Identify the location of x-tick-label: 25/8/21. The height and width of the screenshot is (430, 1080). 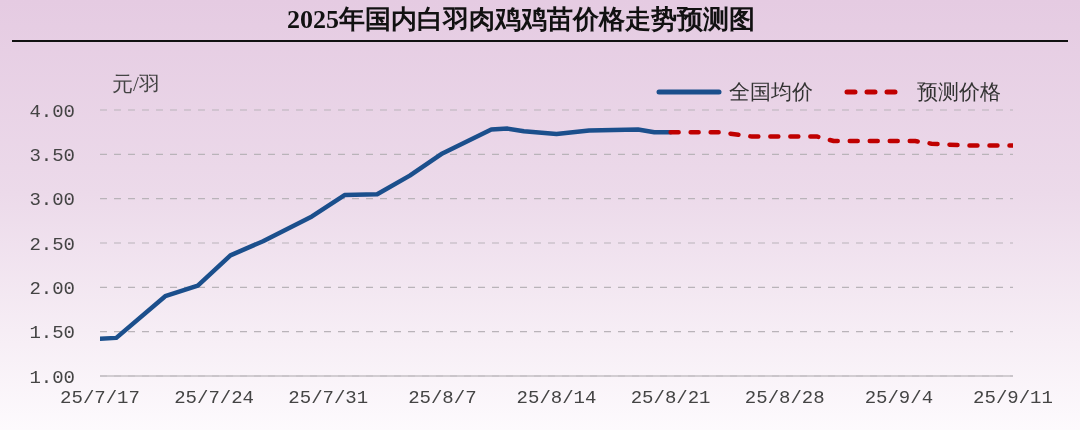
(670, 398).